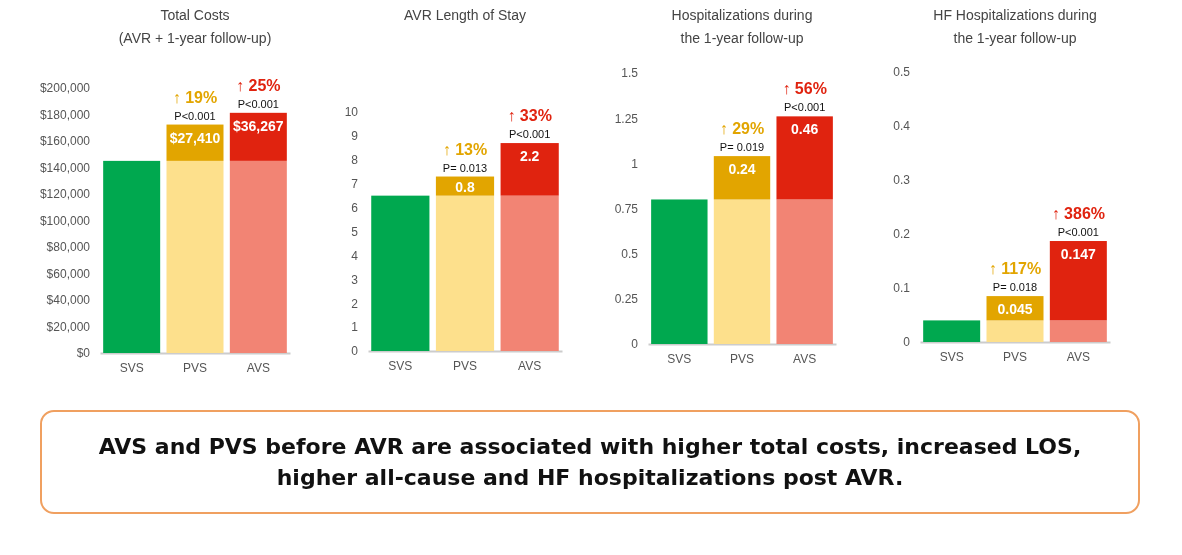 The image size is (1182, 555). What do you see at coordinates (65, 220) in the screenshot?
I see `y-tick-label: $100,000` at bounding box center [65, 220].